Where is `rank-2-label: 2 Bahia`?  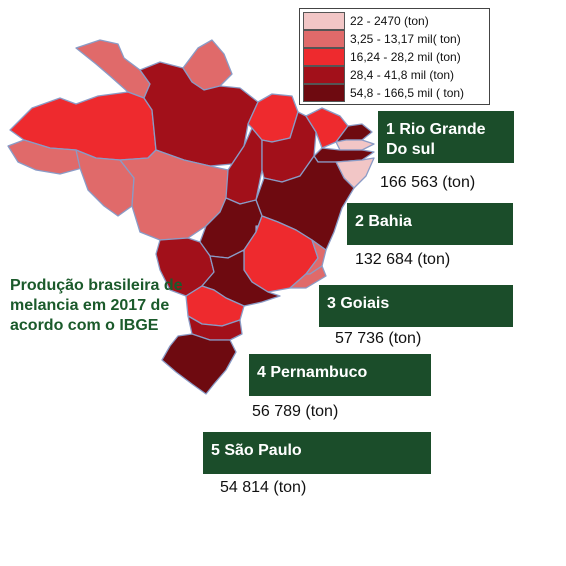
rank-2-label: 2 Bahia is located at coordinates (430, 224).